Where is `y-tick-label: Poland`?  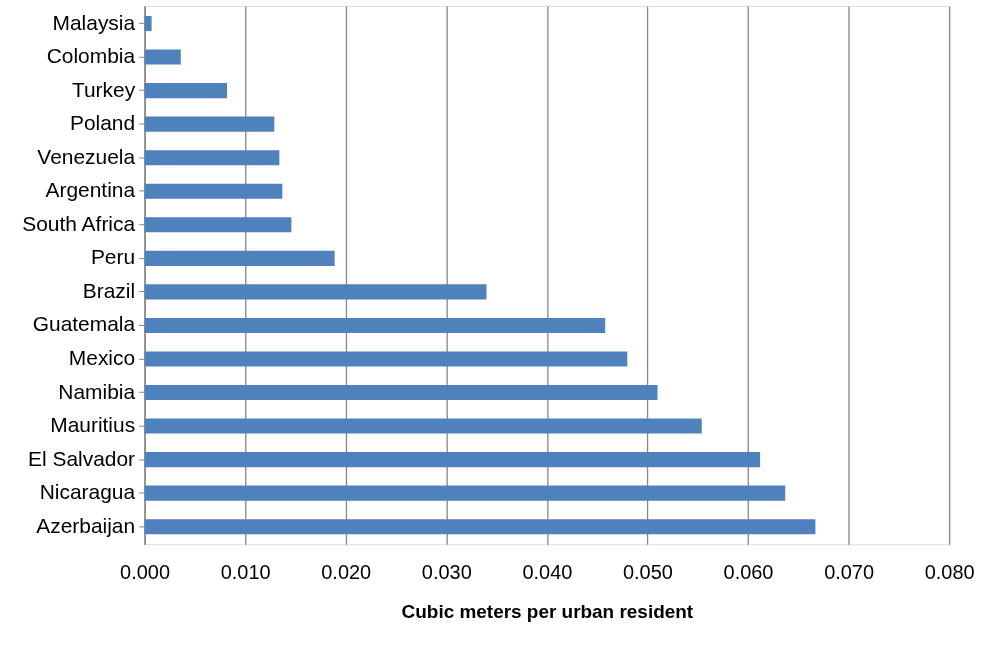 y-tick-label: Poland is located at coordinates (102, 123).